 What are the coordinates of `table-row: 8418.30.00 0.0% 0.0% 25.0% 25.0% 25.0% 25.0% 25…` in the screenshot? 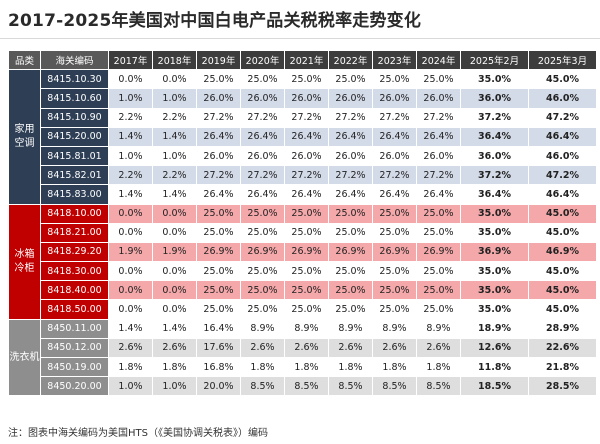 It's located at (303, 271).